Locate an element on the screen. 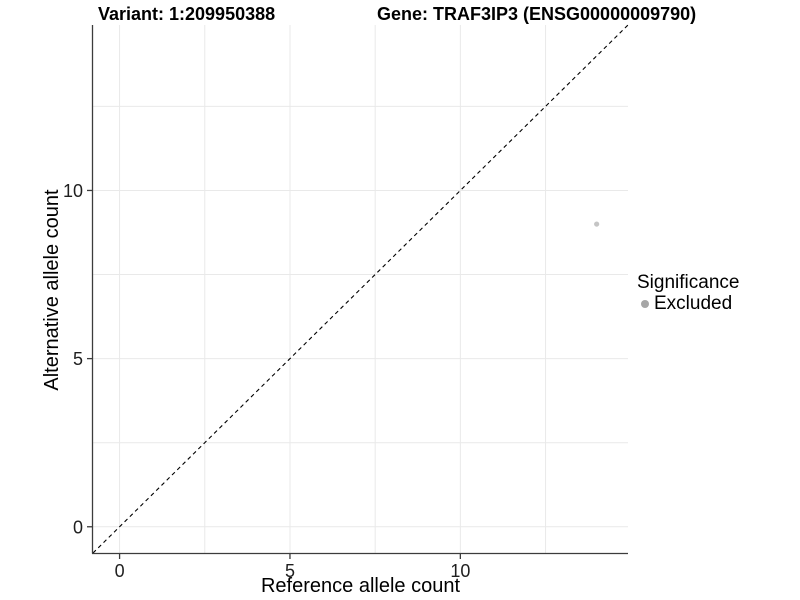 This screenshot has width=800, height=600. legend-key-dot-icon is located at coordinates (645, 304).